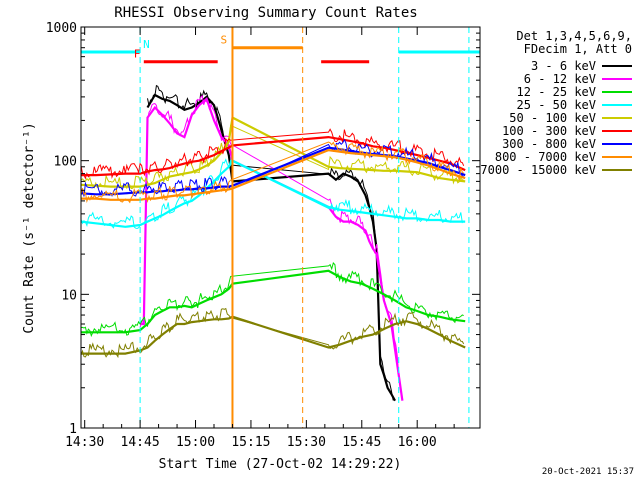 The width and height of the screenshot is (640, 480). I want to click on y-tick-label: 100, so click(65, 162).